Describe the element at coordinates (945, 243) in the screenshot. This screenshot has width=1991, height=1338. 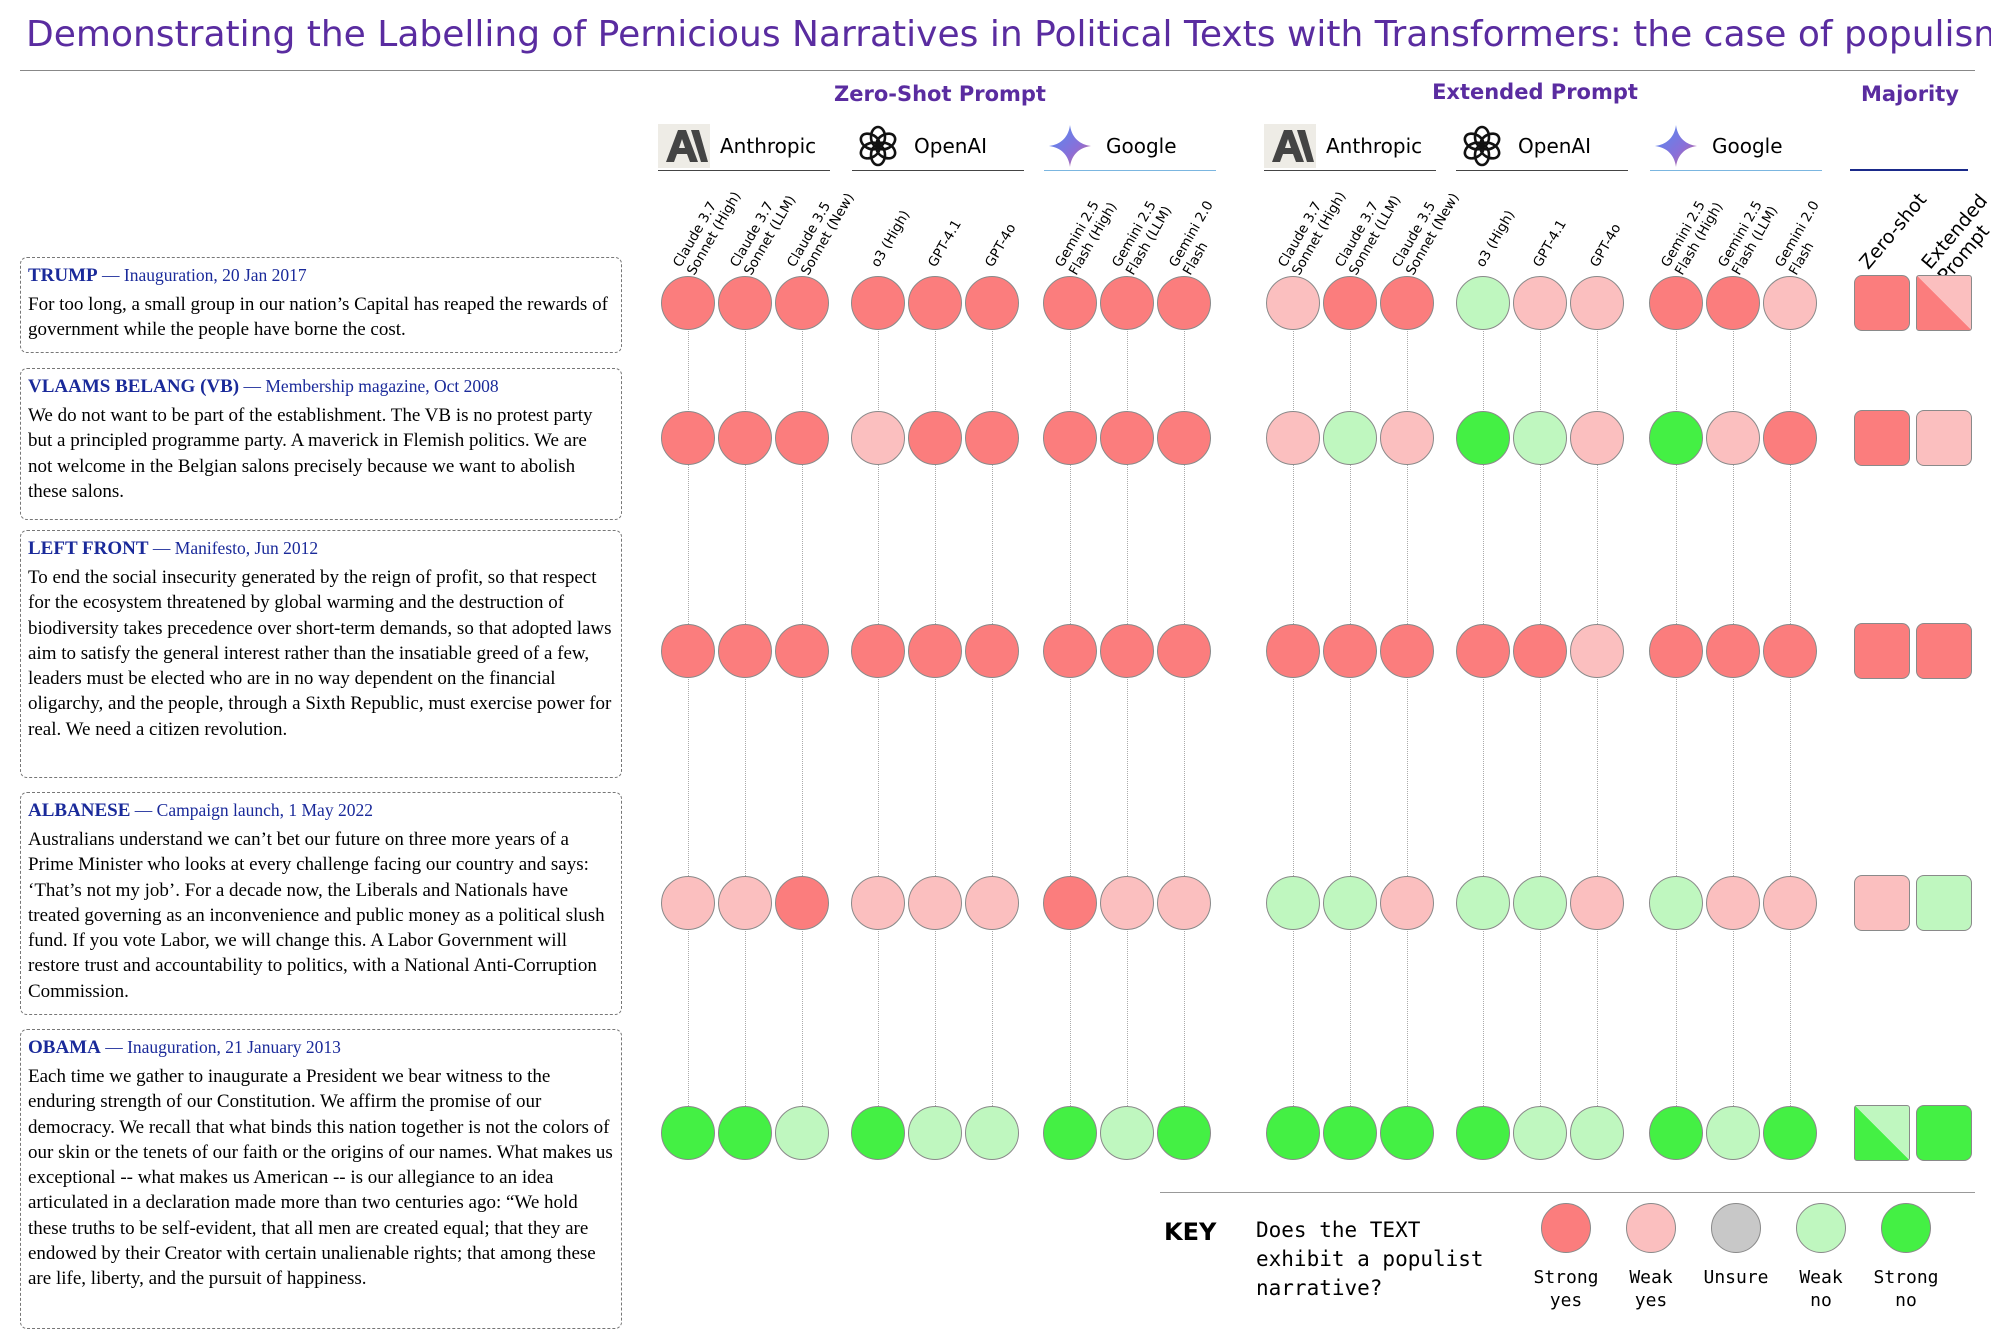
I see `zero-shot-model-label: GPT-4.1` at that location.